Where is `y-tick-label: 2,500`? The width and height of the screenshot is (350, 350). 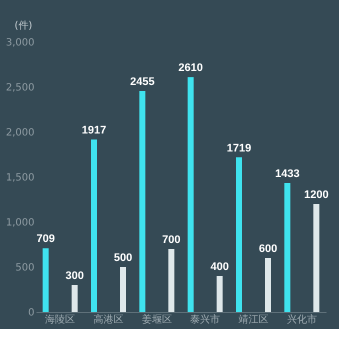
y-tick-label: 2,500 is located at coordinates (20, 88).